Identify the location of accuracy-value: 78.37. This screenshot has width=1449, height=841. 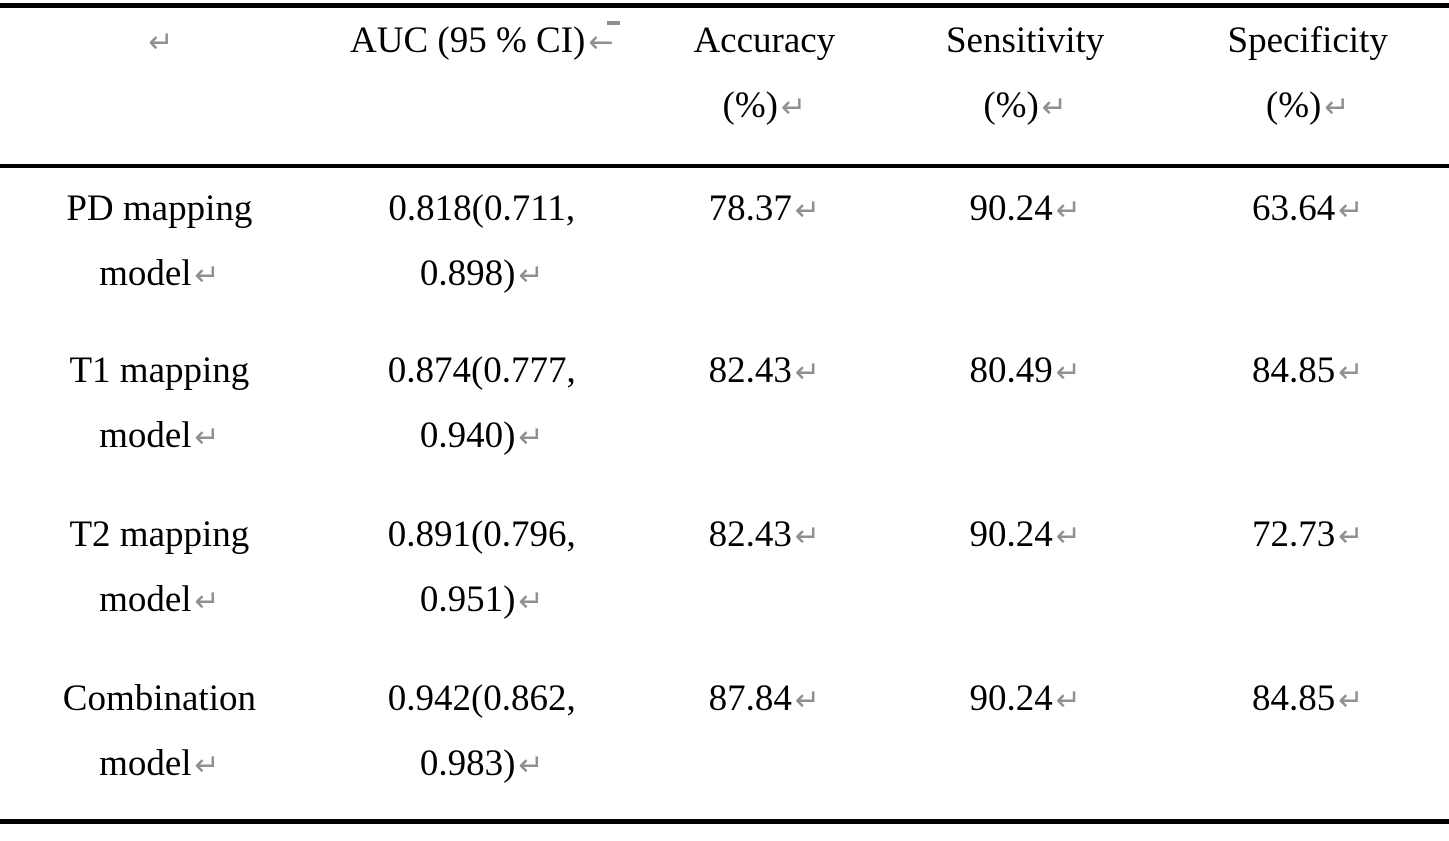
(750, 208).